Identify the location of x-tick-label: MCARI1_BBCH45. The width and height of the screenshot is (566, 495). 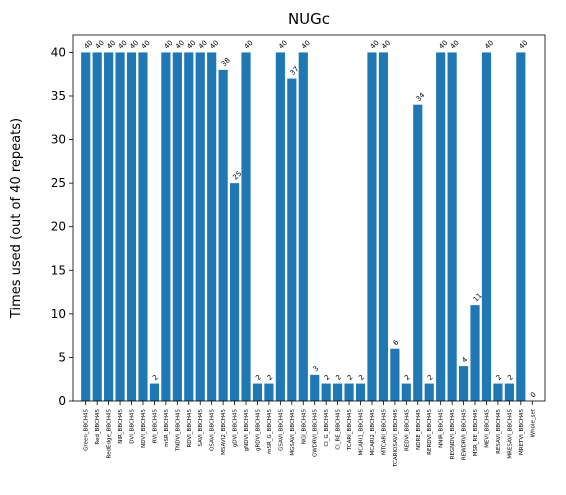
(362, 432).